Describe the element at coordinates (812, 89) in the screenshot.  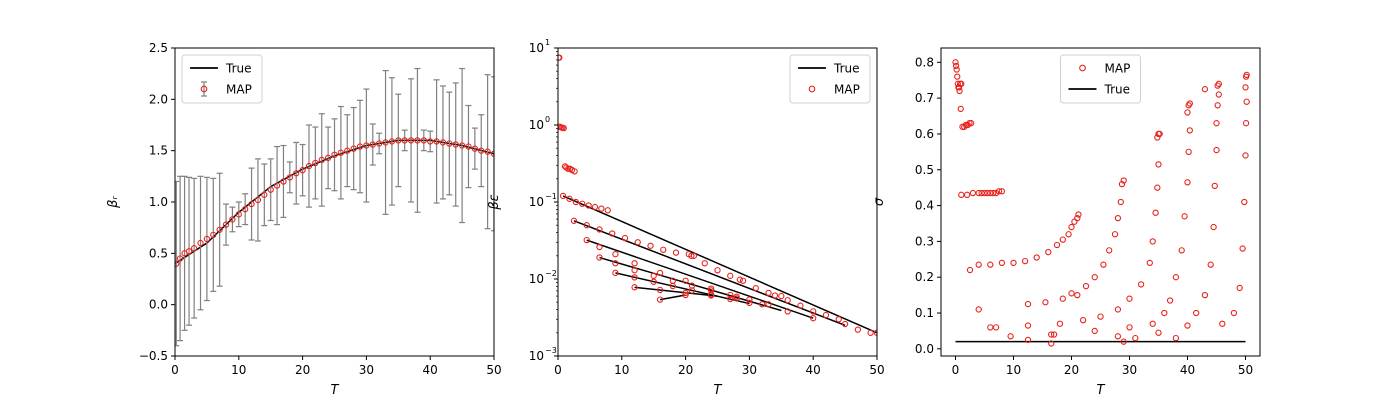
I see `legend-swatch-marker` at that location.